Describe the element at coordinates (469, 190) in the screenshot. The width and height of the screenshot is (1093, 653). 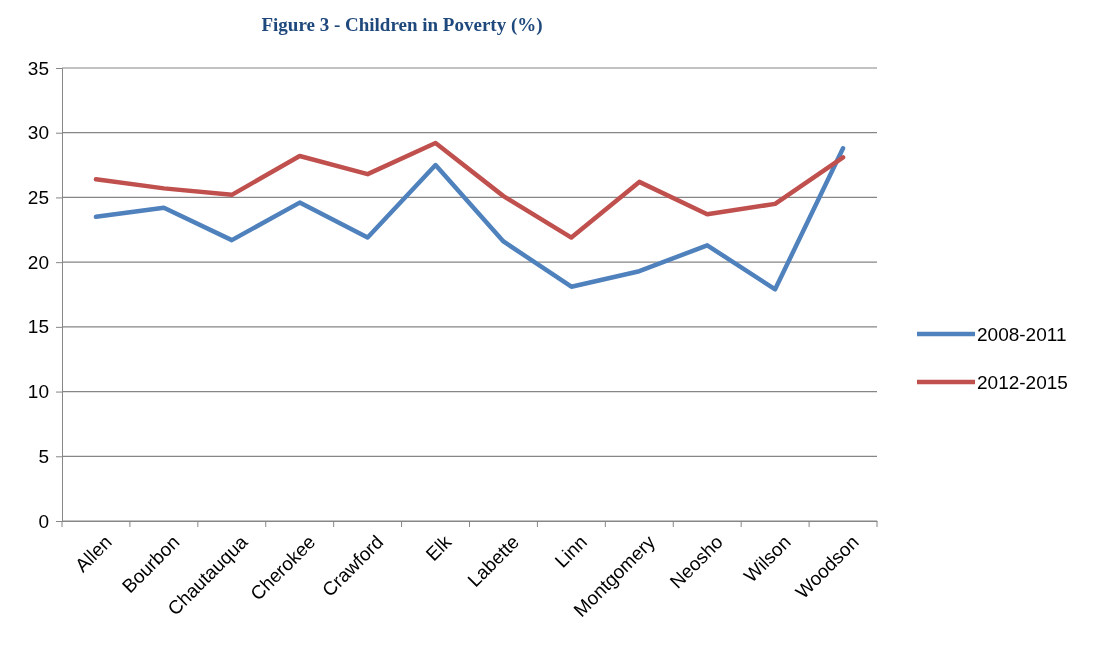
I see `line-series` at that location.